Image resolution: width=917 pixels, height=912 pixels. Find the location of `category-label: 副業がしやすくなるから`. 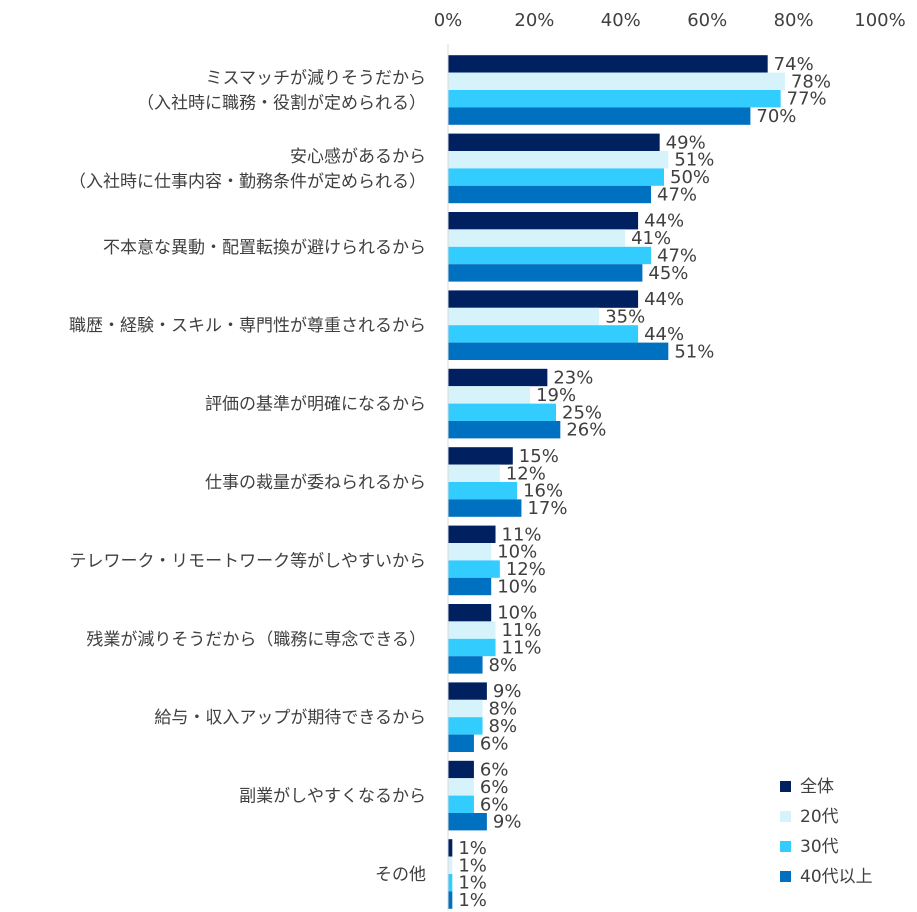

category-label: 副業がしやすくなるから is located at coordinates (332, 797).